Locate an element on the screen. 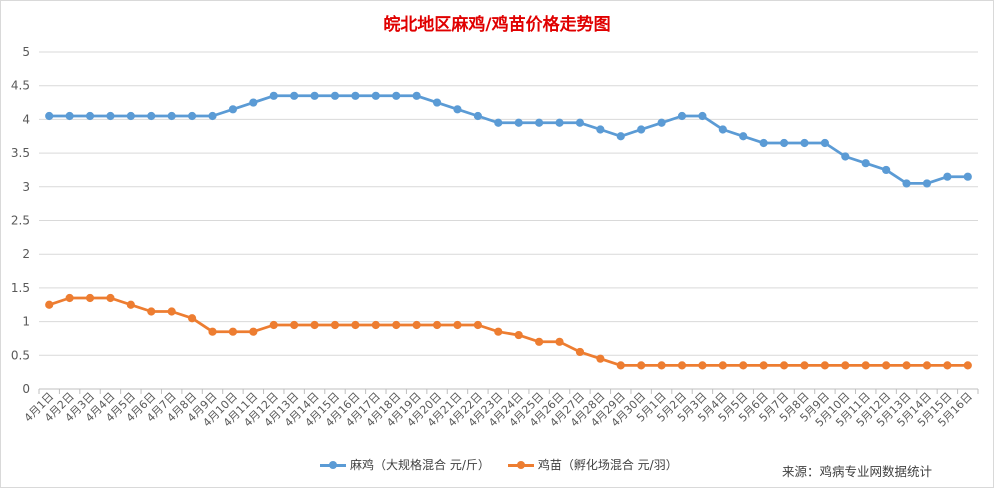  y-tick-label: 3.5 is located at coordinates (20, 153).